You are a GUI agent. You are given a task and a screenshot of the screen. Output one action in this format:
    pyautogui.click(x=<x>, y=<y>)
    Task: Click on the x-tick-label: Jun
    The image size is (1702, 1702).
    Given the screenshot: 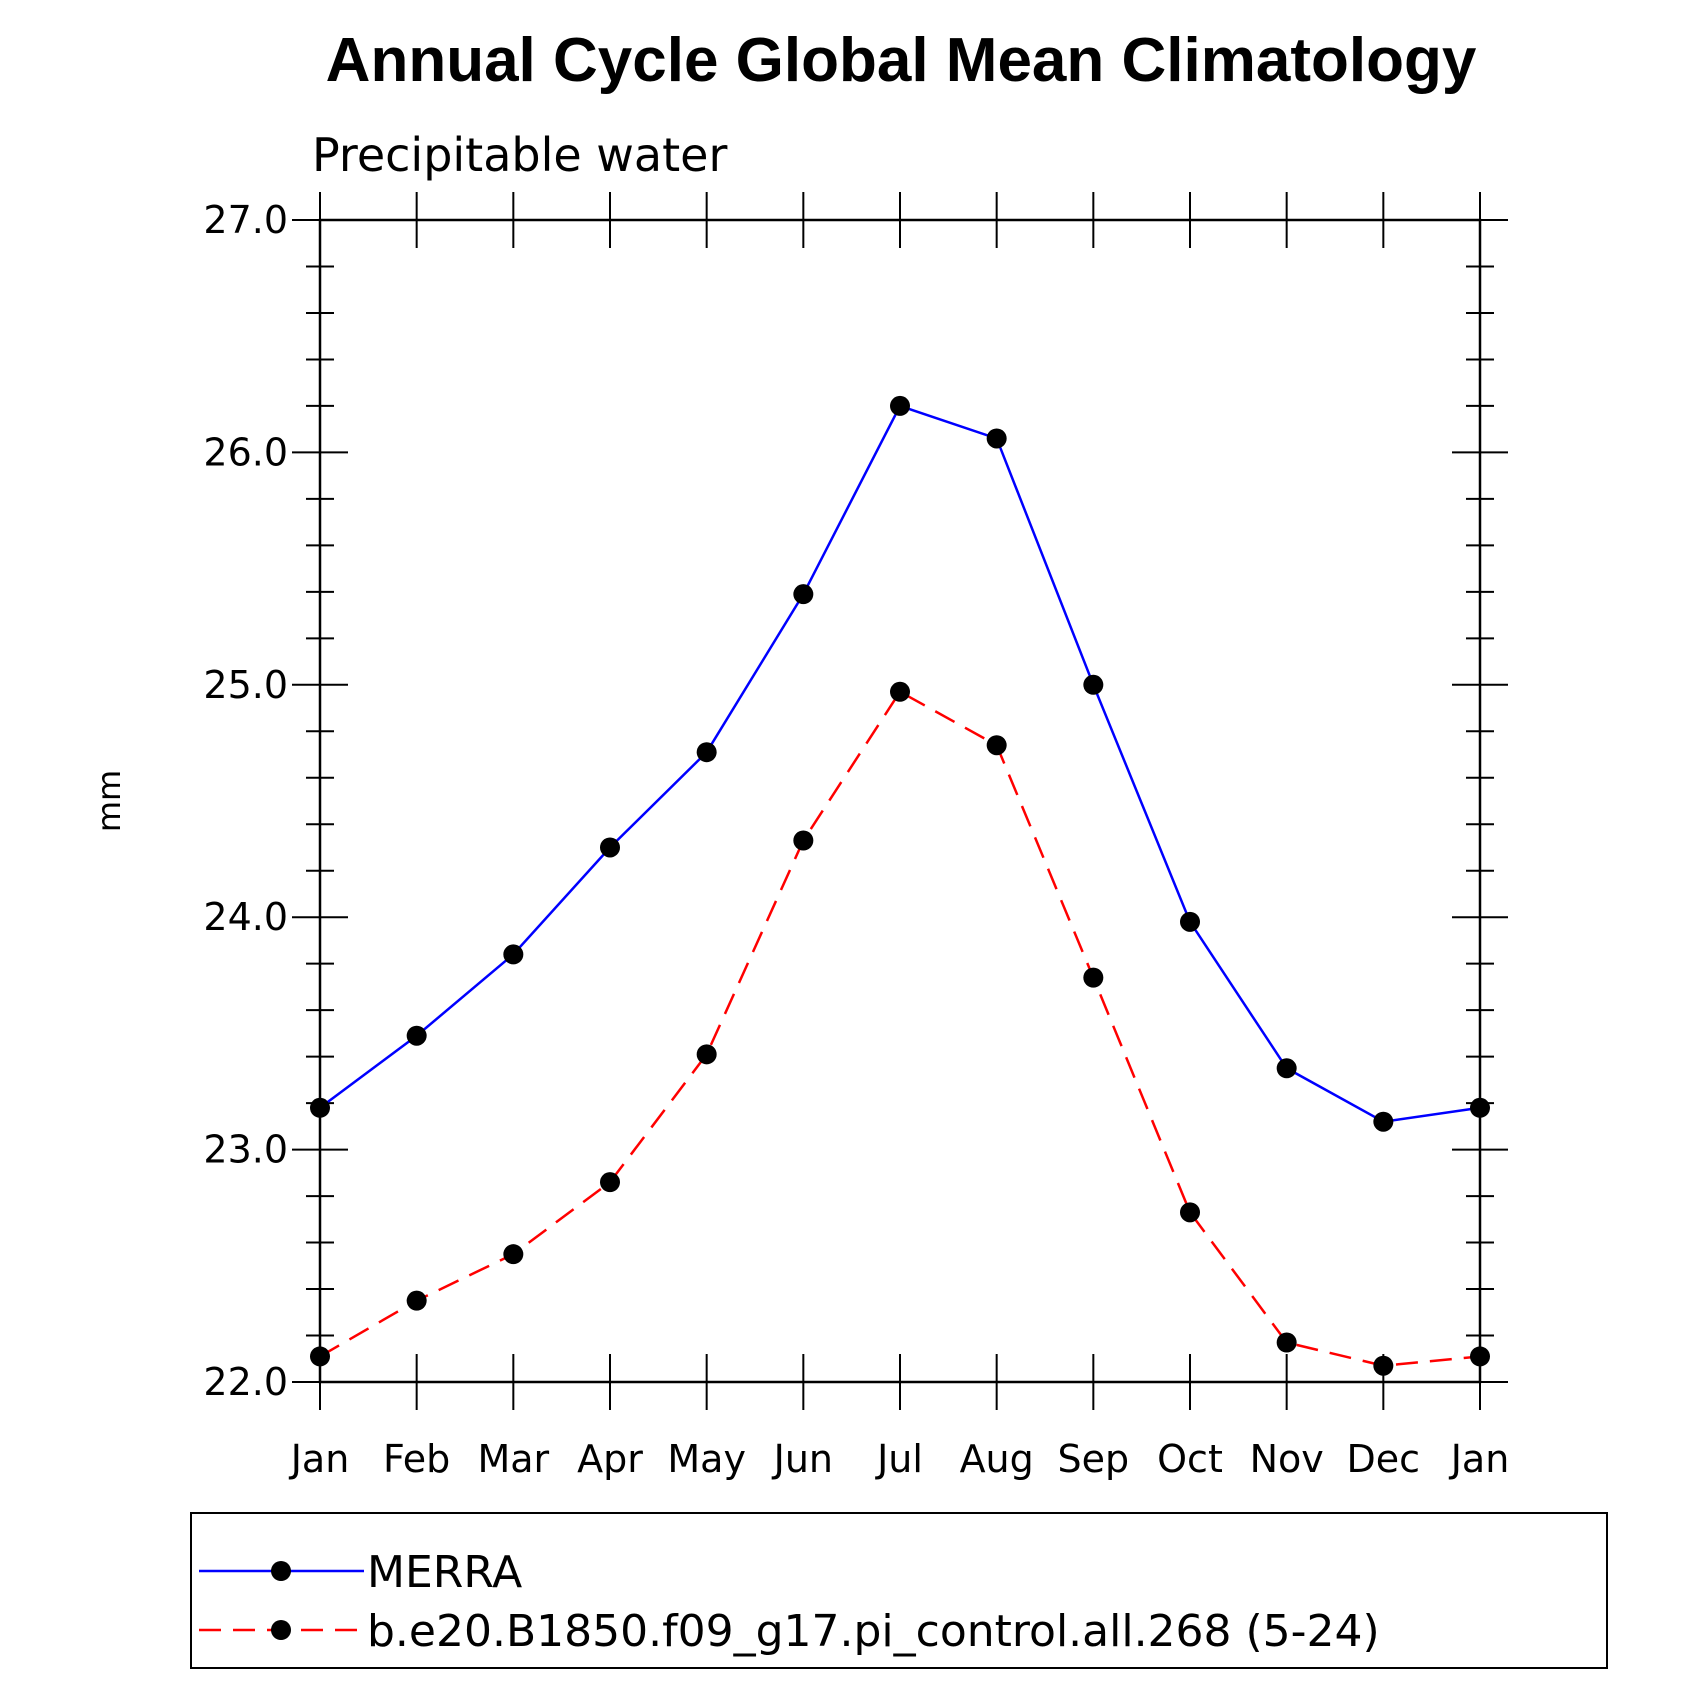 What is the action you would take?
    pyautogui.click(x=802, y=1459)
    